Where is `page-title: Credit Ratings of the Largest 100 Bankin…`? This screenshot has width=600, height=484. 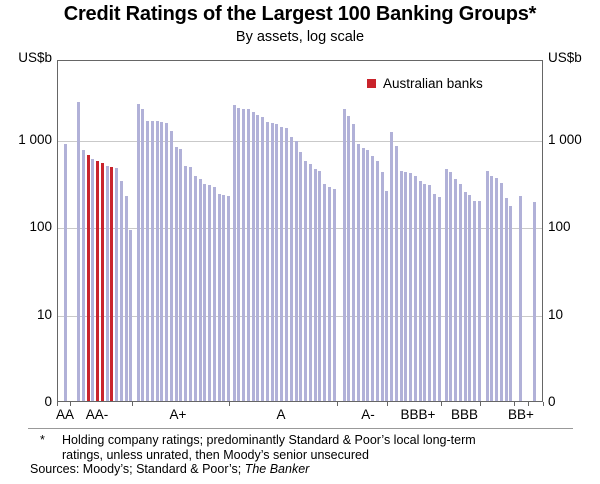
page-title: Credit Ratings of the Largest 100 Bankin… is located at coordinates (300, 14).